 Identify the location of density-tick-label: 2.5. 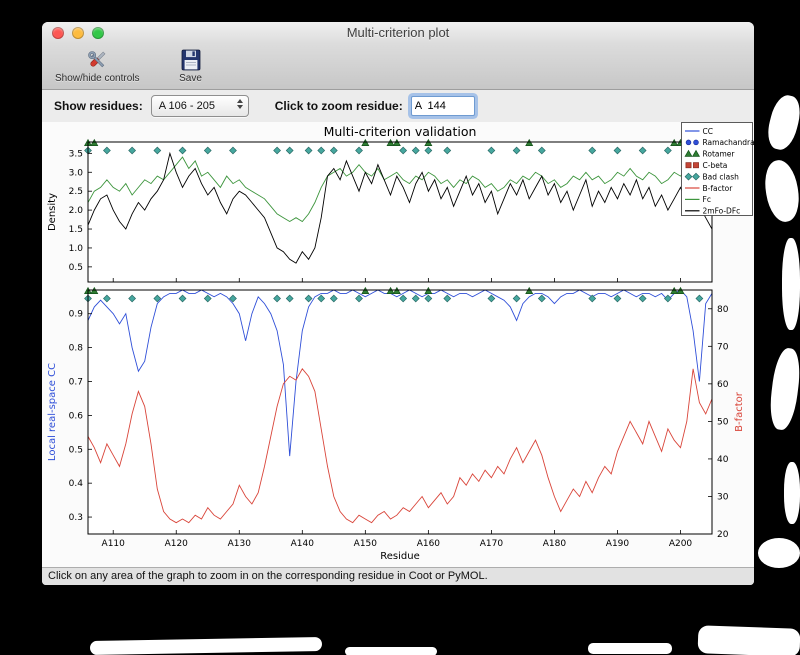
(76, 192).